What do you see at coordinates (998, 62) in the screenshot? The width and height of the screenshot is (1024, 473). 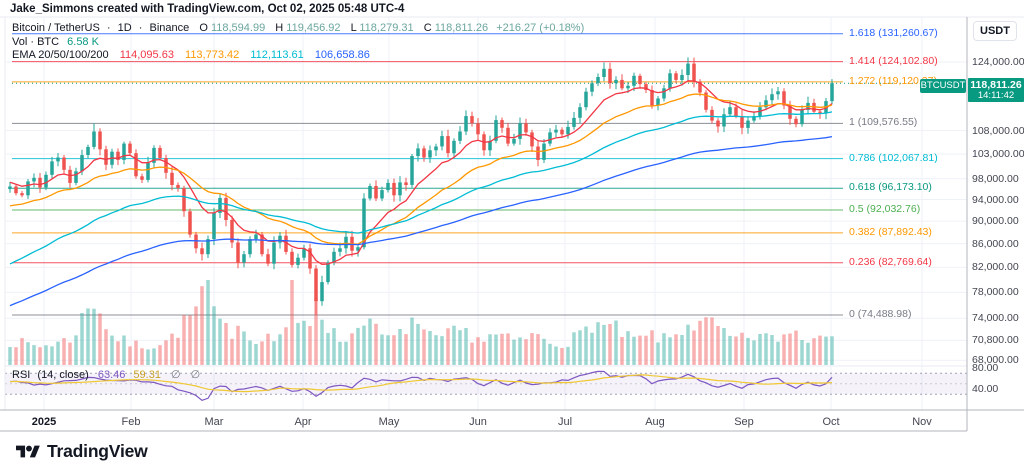 I see `price-axis-label: 124,000.00` at bounding box center [998, 62].